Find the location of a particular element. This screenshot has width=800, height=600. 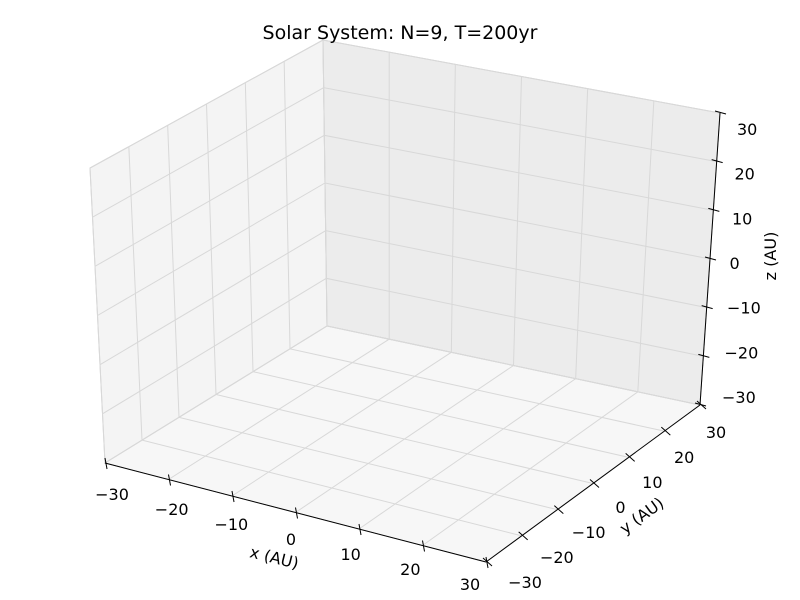

x-axis-line is located at coordinates (295, 512).